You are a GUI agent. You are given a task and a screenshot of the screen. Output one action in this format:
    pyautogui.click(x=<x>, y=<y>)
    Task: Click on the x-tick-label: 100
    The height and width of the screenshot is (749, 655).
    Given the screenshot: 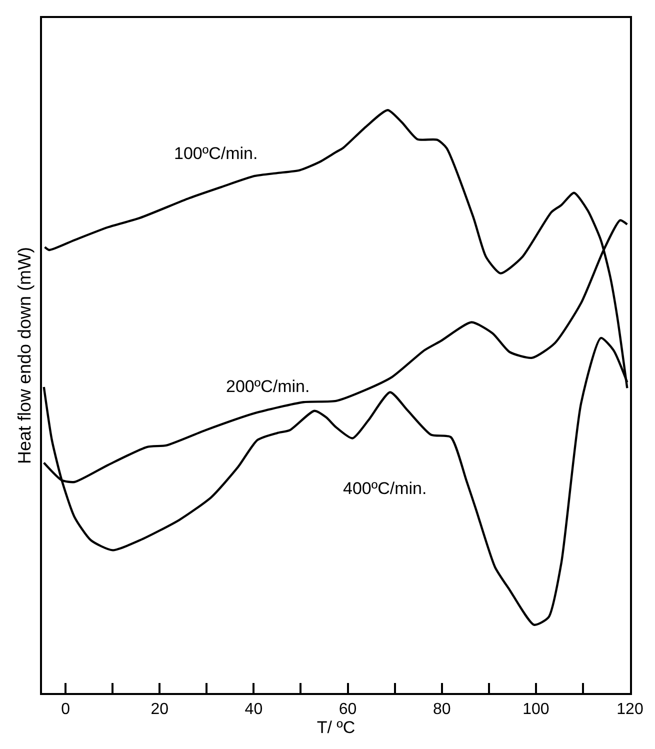 What is the action you would take?
    pyautogui.click(x=536, y=709)
    